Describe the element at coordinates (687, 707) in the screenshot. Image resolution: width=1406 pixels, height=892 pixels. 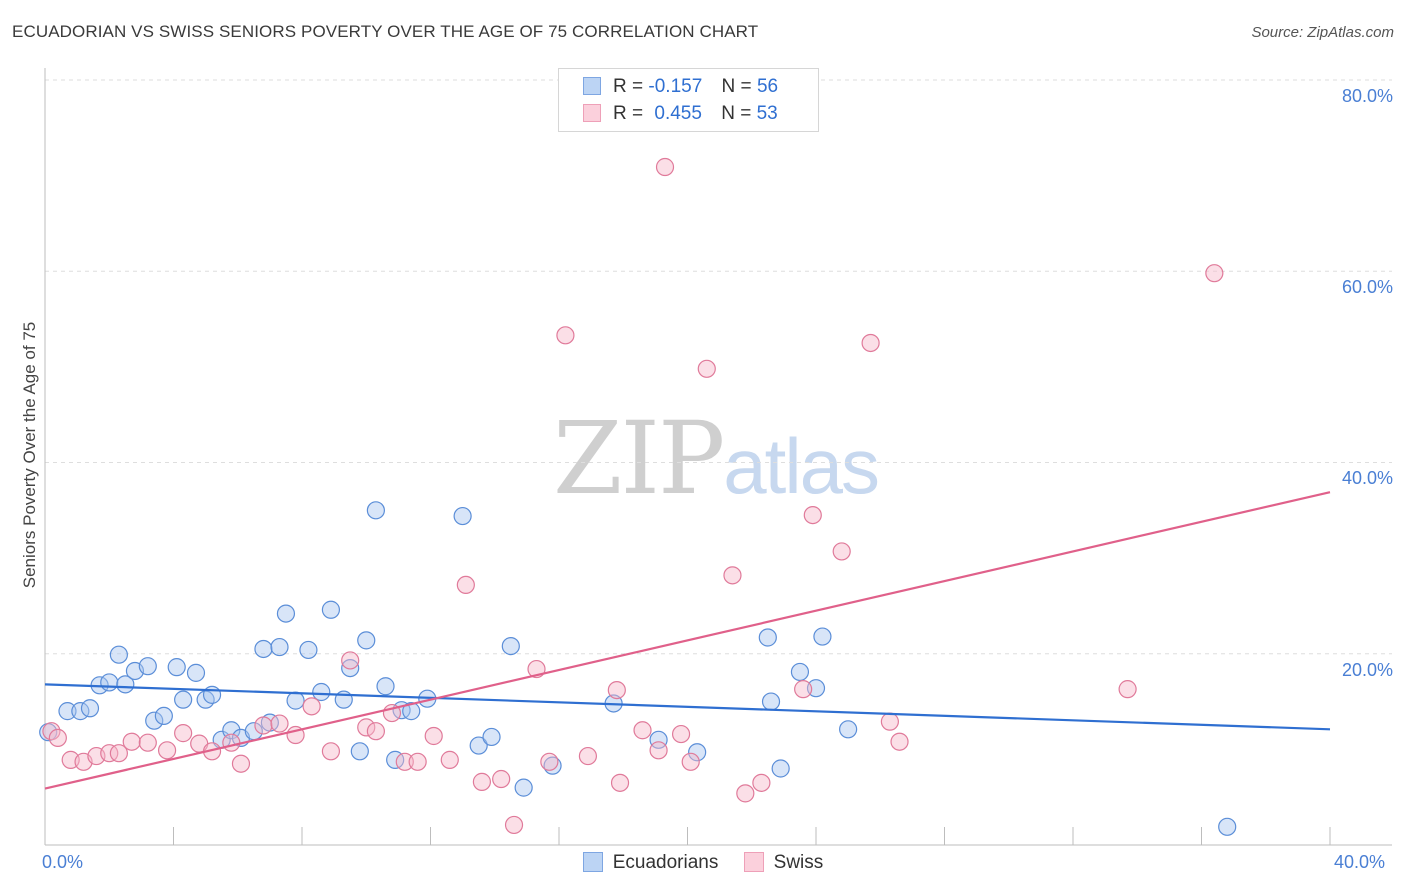
I see `trendline-ecuadorians` at that location.